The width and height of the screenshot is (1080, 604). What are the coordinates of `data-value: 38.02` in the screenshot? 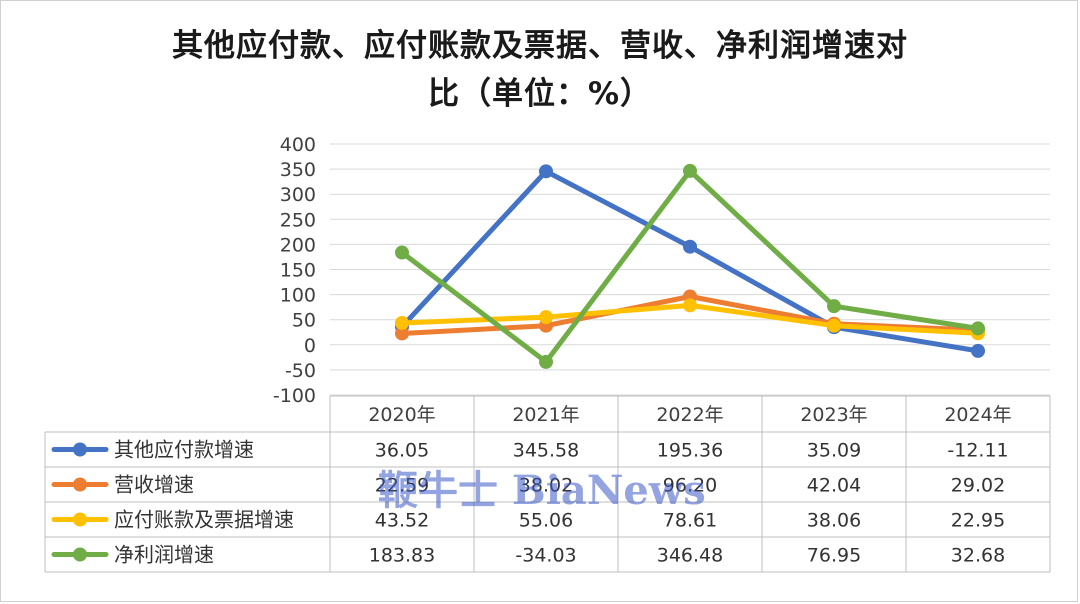 It's located at (546, 486).